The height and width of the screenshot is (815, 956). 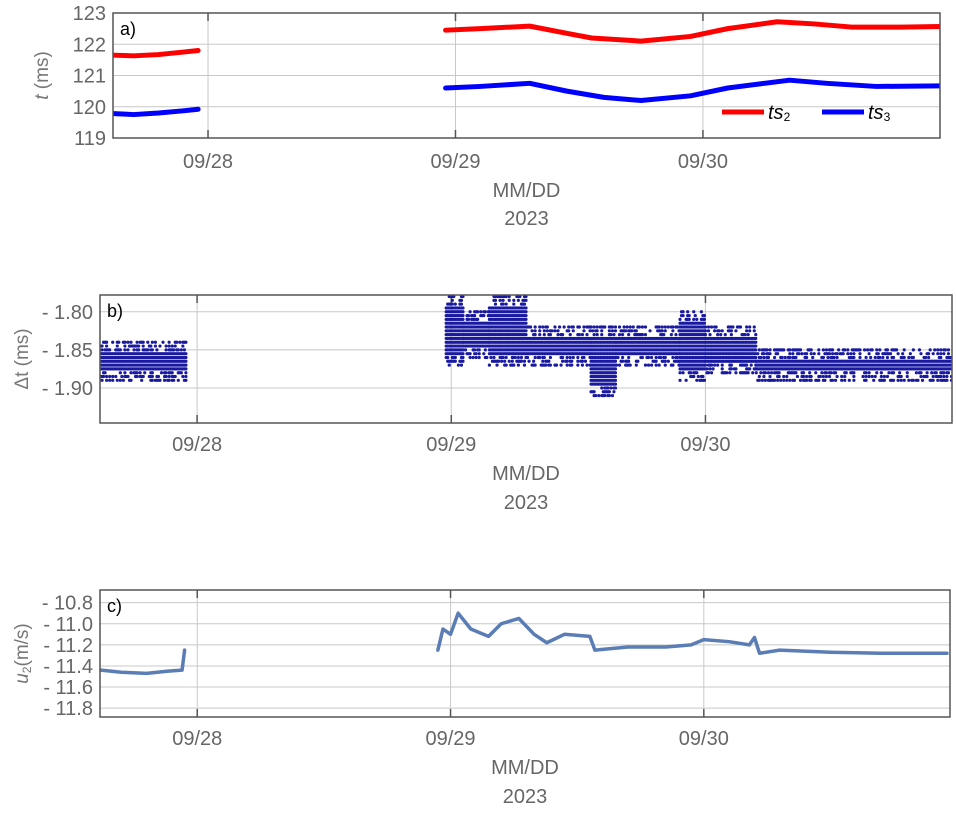 What do you see at coordinates (526, 68) in the screenshot?
I see `plot-area` at bounding box center [526, 68].